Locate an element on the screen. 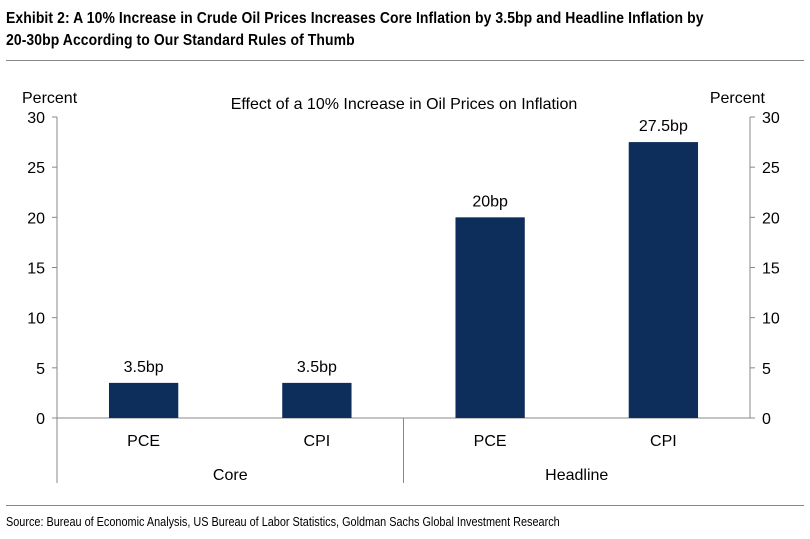  y-tick-label-left: 10 is located at coordinates (36, 319).